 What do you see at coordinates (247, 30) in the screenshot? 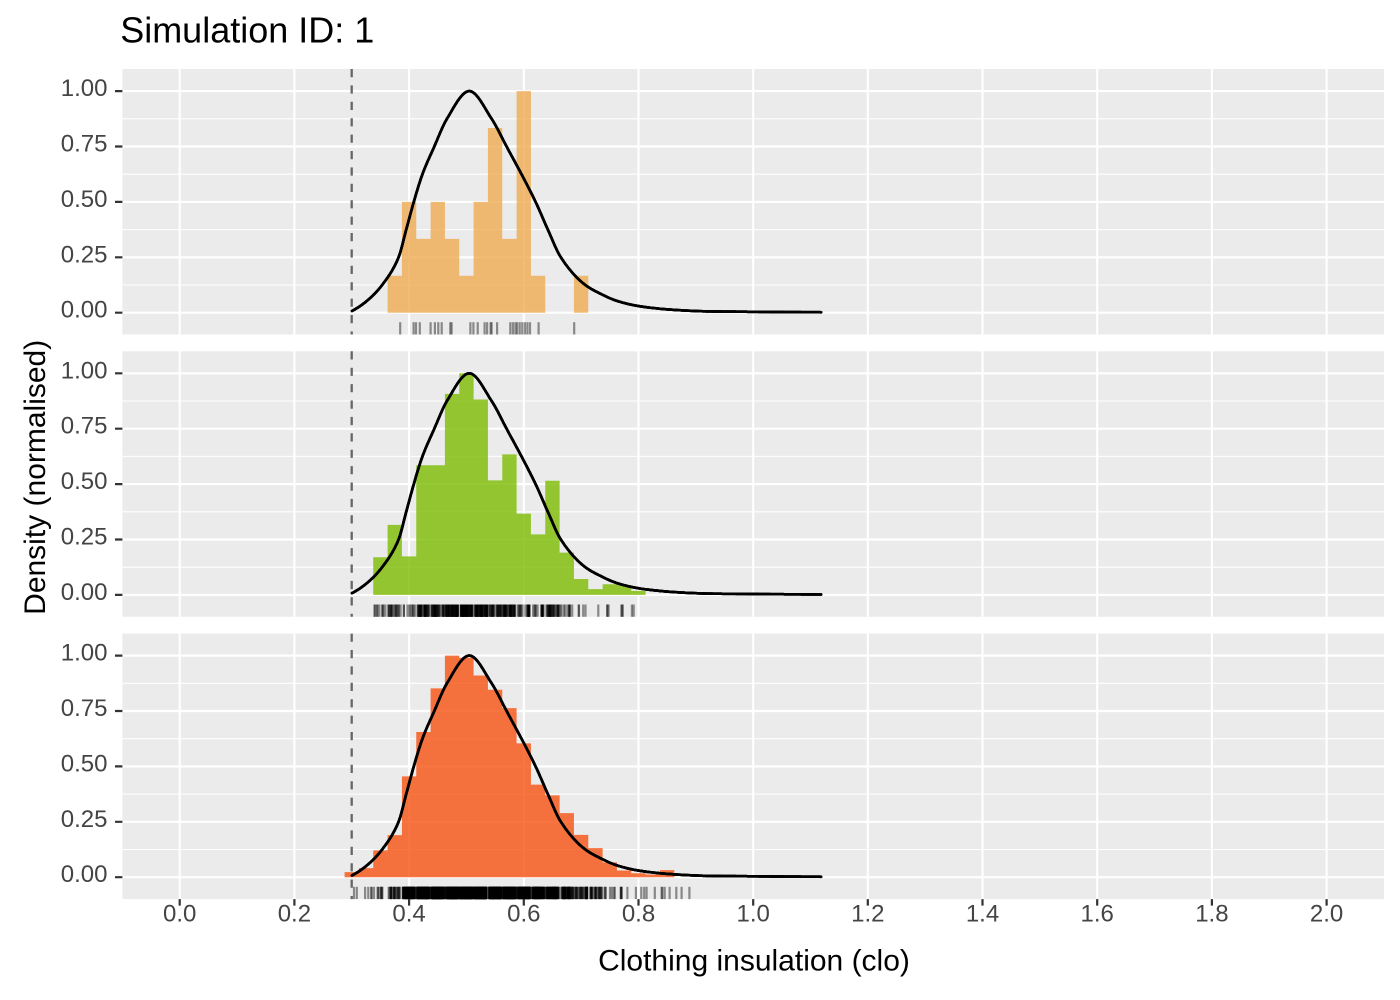
I see `svg-text: Simulation ID: 1` at bounding box center [247, 30].